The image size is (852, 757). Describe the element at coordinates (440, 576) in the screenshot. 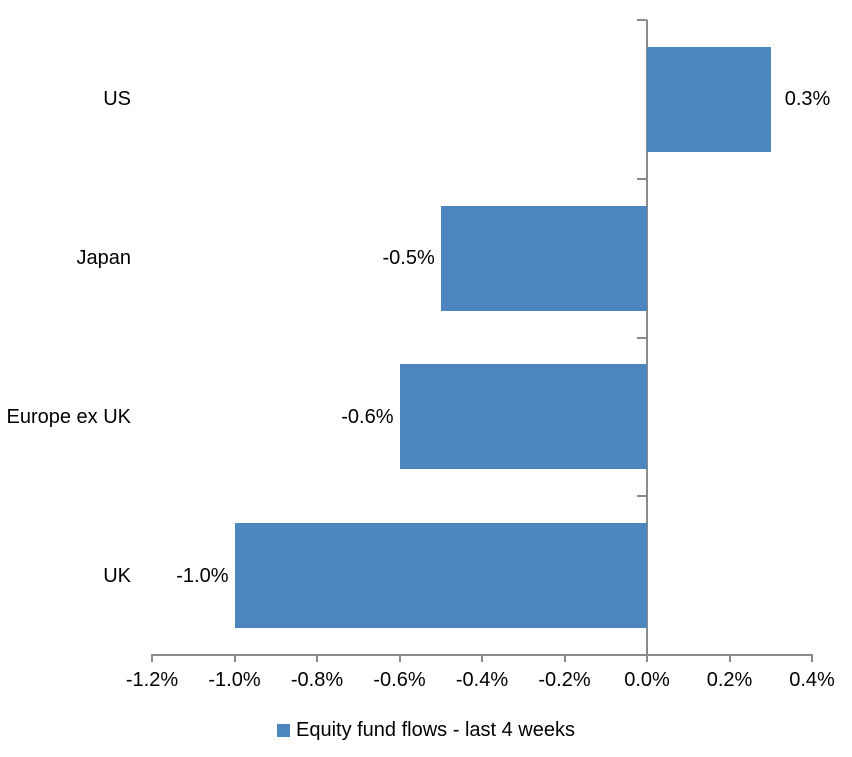

I see `bar-uk` at that location.